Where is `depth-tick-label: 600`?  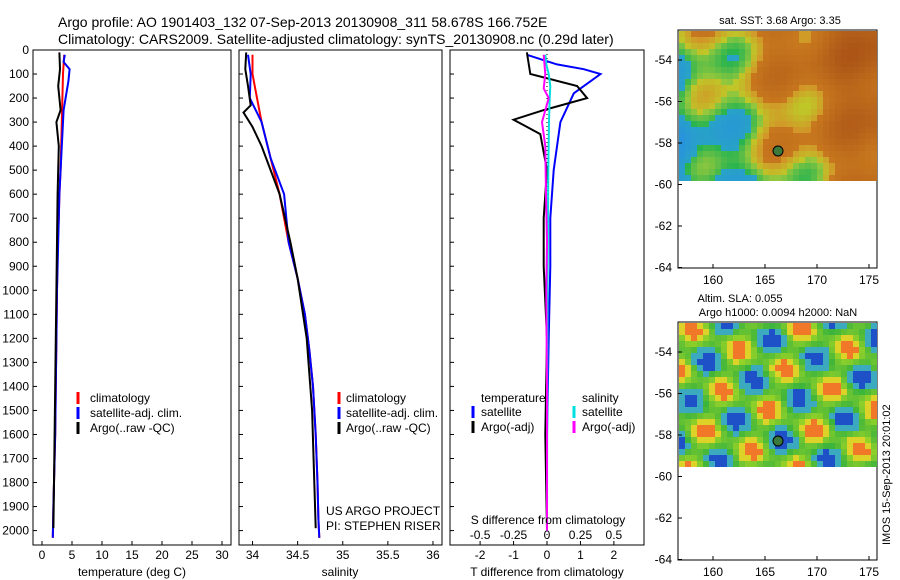
depth-tick-label: 600 is located at coordinates (19, 194).